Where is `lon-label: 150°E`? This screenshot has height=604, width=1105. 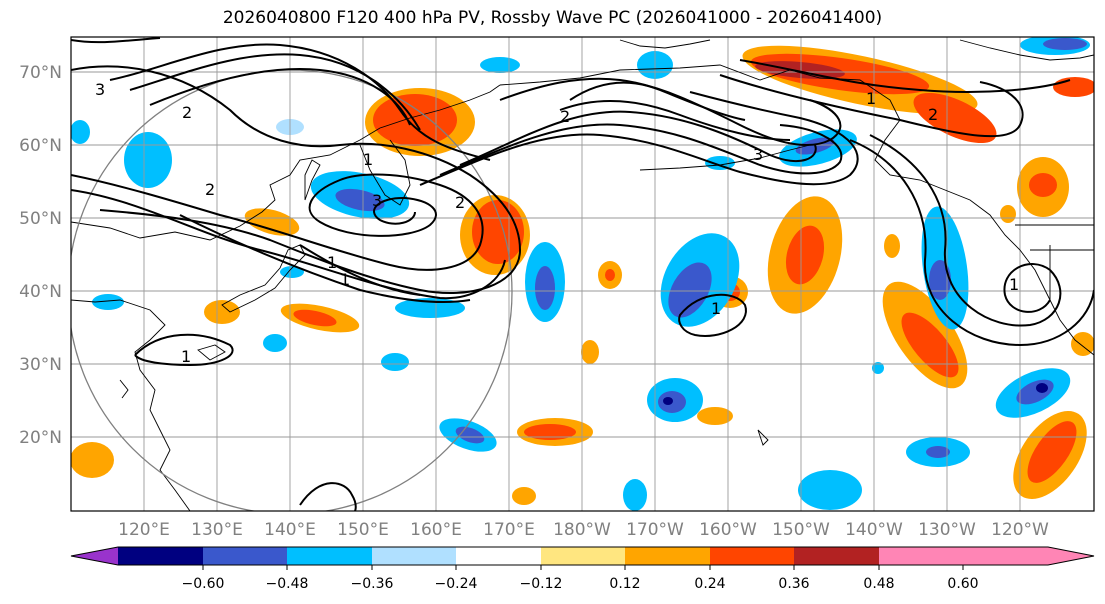
lon-label: 150°E is located at coordinates (363, 530).